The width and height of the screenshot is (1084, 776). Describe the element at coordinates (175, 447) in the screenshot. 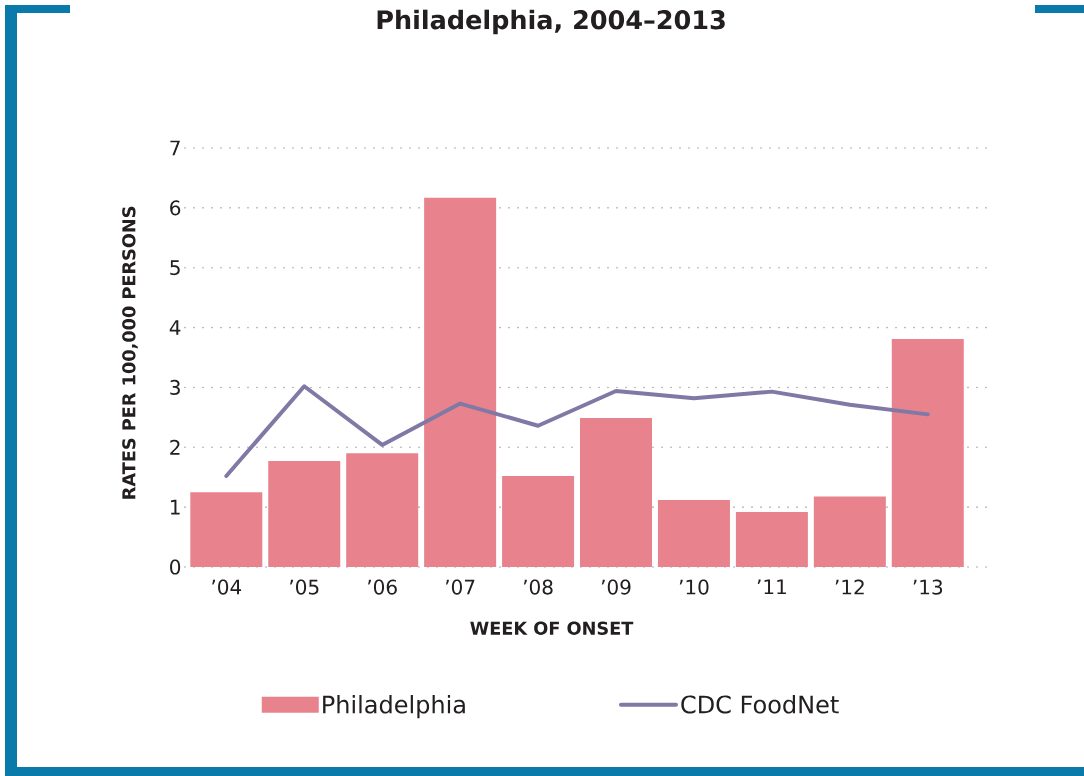

I see `y-tick-label: 2` at that location.